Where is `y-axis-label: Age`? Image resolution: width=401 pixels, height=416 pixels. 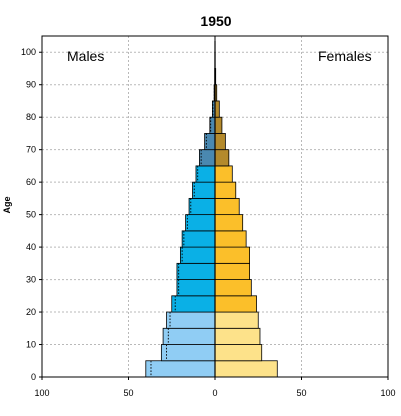 y-axis-label: Age is located at coordinates (7, 204).